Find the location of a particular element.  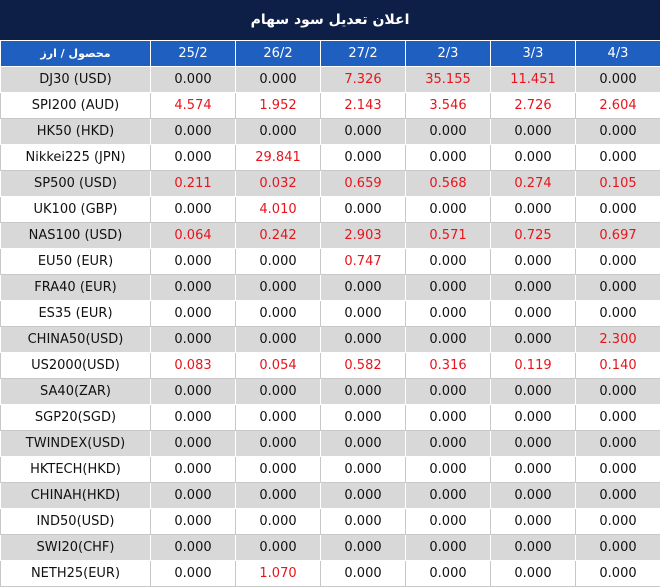

product-cell: SP500 (USD) is located at coordinates (75, 183).